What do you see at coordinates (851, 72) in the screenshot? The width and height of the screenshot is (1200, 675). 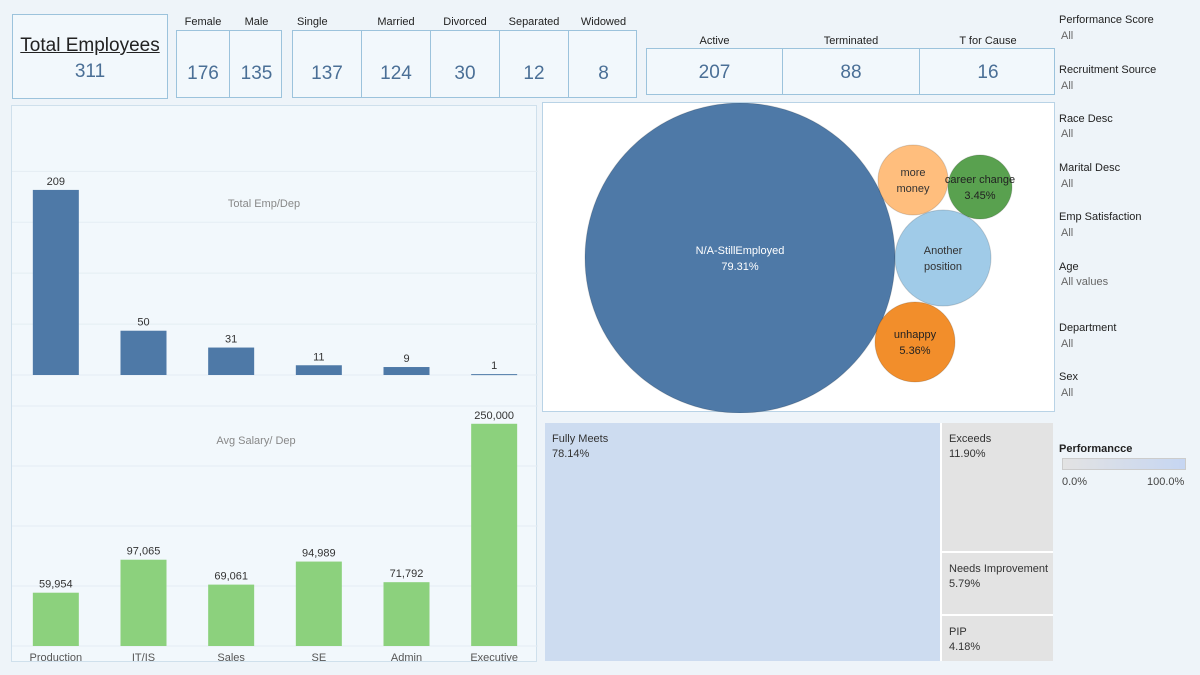 I see `kpi-value: 88` at bounding box center [851, 72].